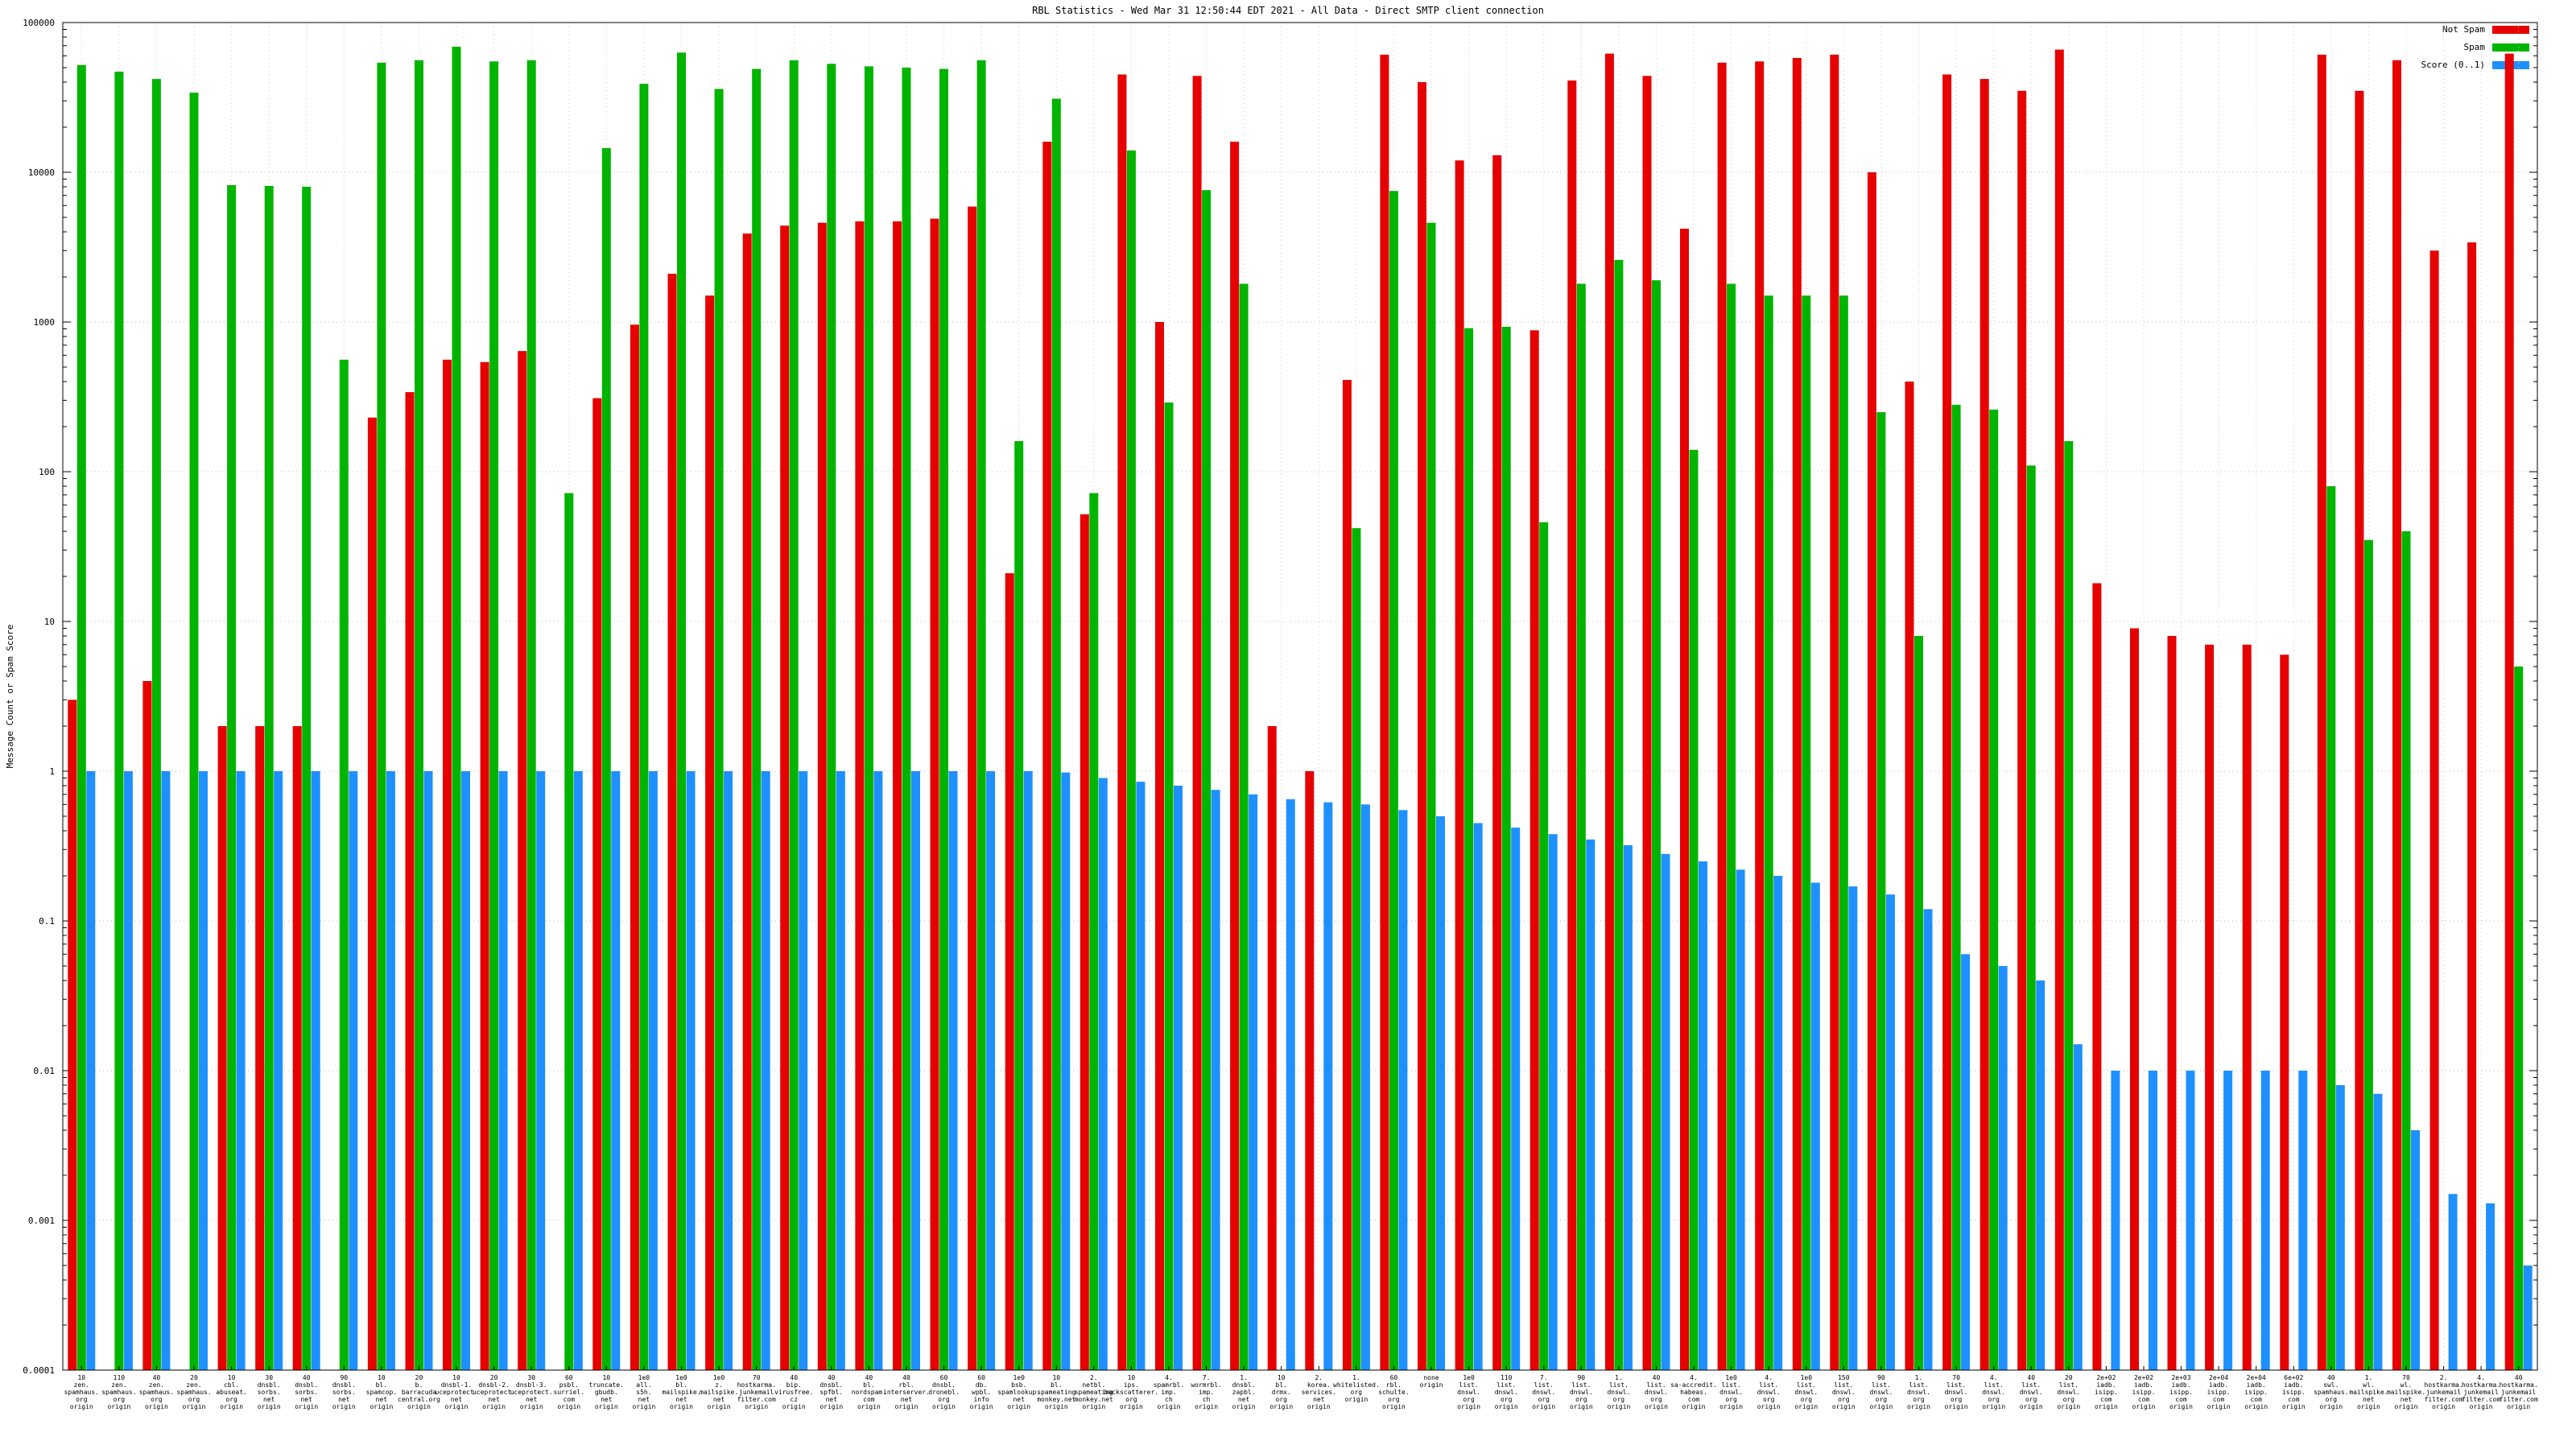 This screenshot has height=1449, width=2576. What do you see at coordinates (681, 1392) in the screenshot?
I see `x-tick-label: mailspike.` at bounding box center [681, 1392].